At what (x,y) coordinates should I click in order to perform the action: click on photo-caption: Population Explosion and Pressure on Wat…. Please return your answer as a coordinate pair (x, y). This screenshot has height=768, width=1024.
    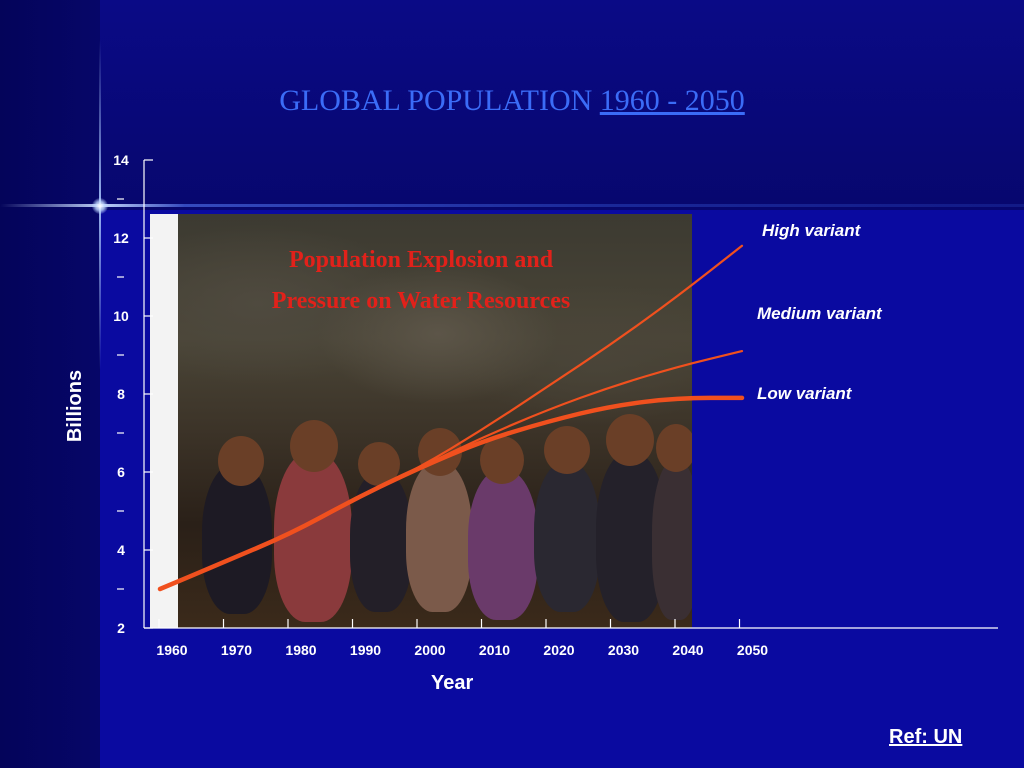
    Looking at the image, I should click on (421, 281).